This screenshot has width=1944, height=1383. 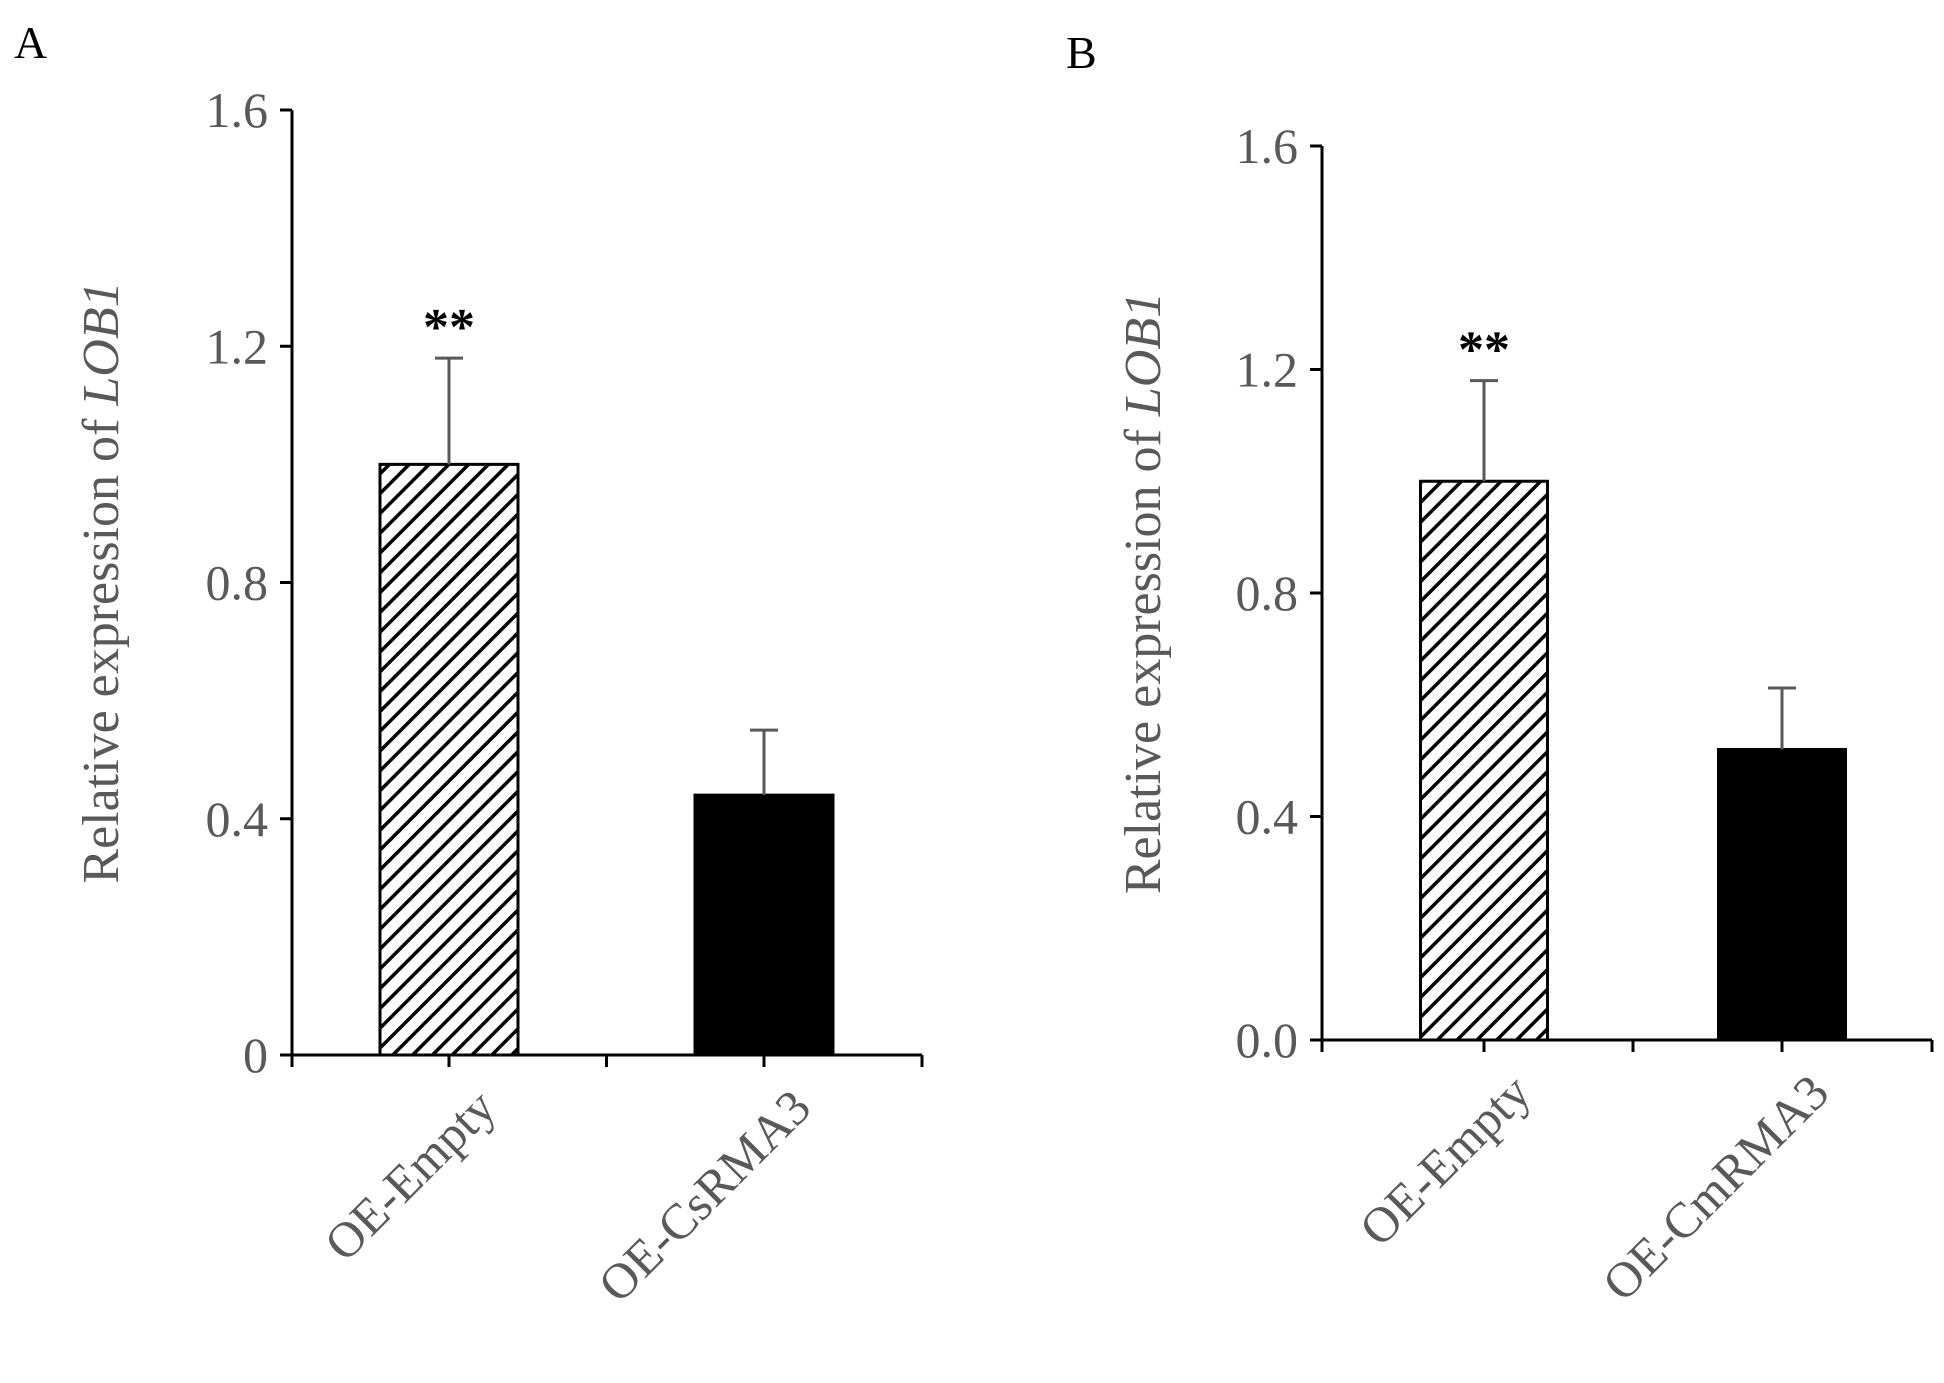 What do you see at coordinates (764, 925) in the screenshot?
I see `bar-oe-csrma3` at bounding box center [764, 925].